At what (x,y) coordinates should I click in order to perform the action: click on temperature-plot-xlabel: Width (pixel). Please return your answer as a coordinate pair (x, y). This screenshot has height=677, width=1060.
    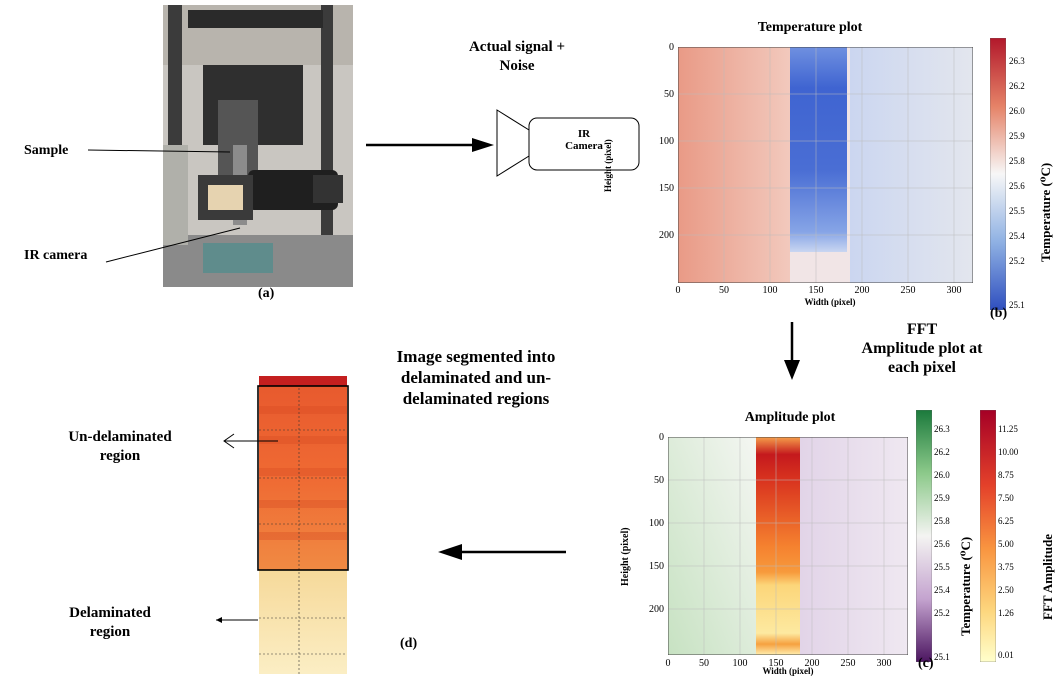
    Looking at the image, I should click on (830, 302).